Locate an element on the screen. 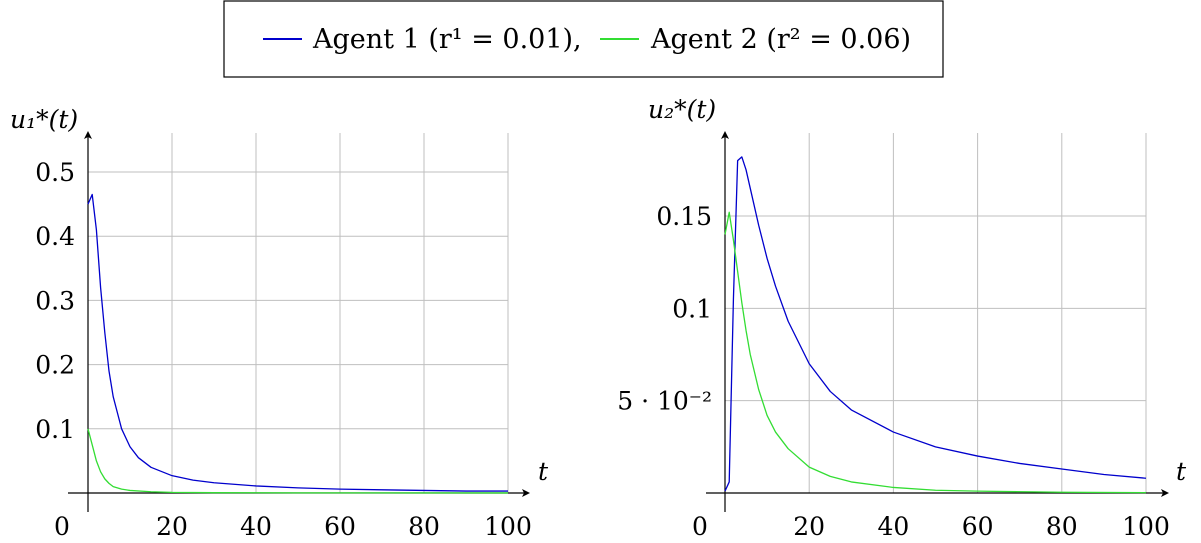 The width and height of the screenshot is (1201, 543). legend-label-agent2: Agent 2 (r² = 0.06) is located at coordinates (780, 39).